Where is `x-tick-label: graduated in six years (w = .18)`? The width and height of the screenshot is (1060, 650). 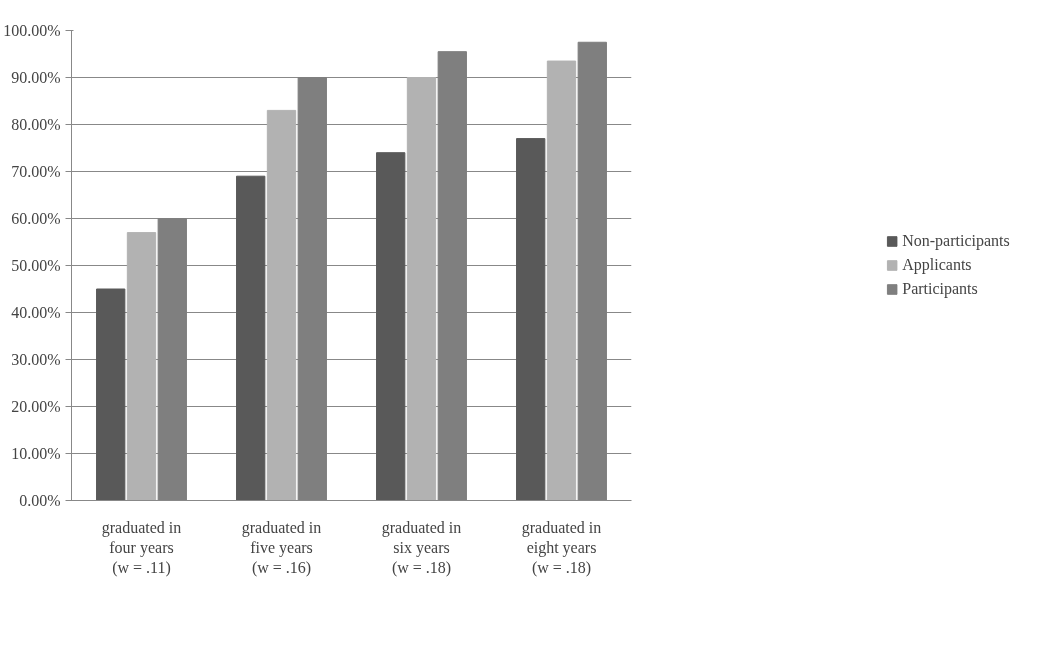
x-tick-label: graduated in six years (w = .18) is located at coordinates (421, 548).